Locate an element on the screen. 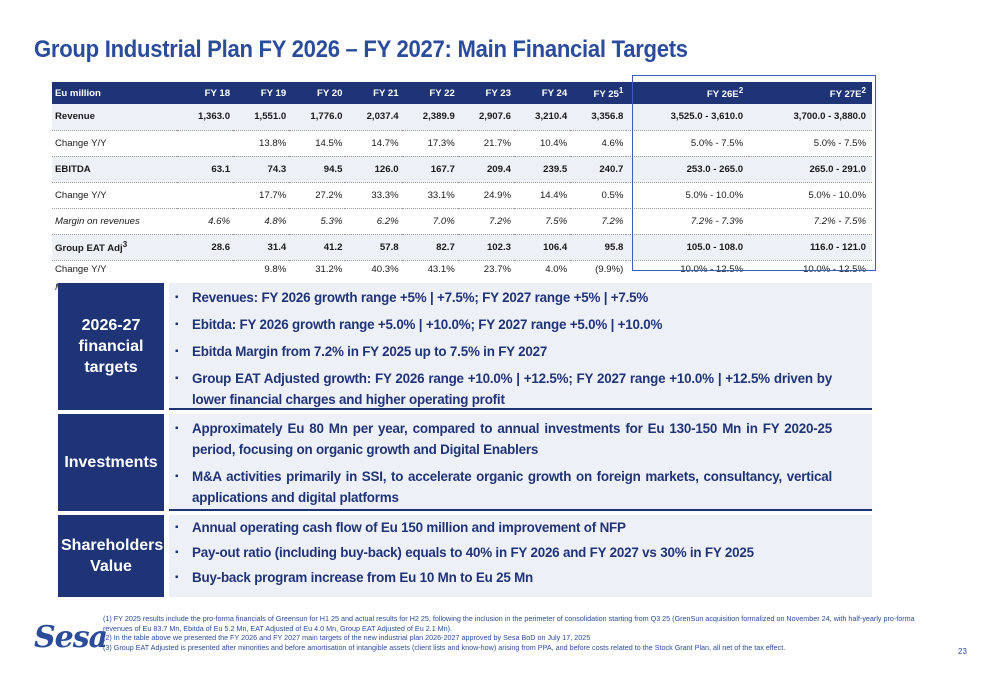 The height and width of the screenshot is (685, 1000). header-label: FY 27E is located at coordinates (845, 95).